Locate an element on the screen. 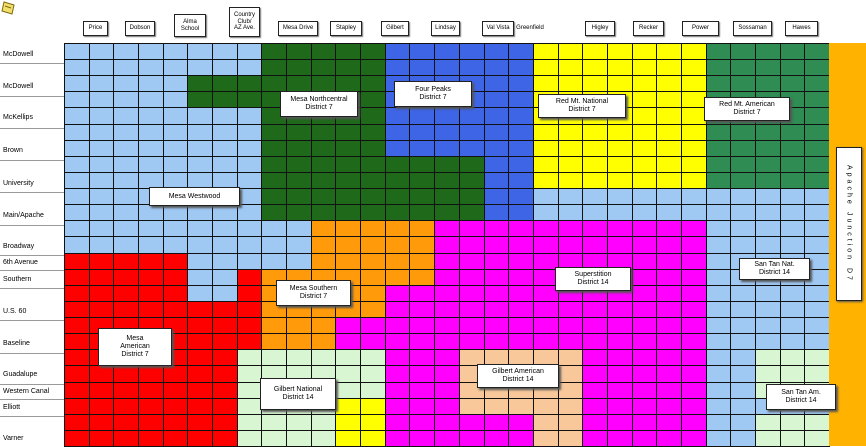 Image resolution: width=866 pixels, height=447 pixels. row-label-brown: Brown is located at coordinates (13, 150).